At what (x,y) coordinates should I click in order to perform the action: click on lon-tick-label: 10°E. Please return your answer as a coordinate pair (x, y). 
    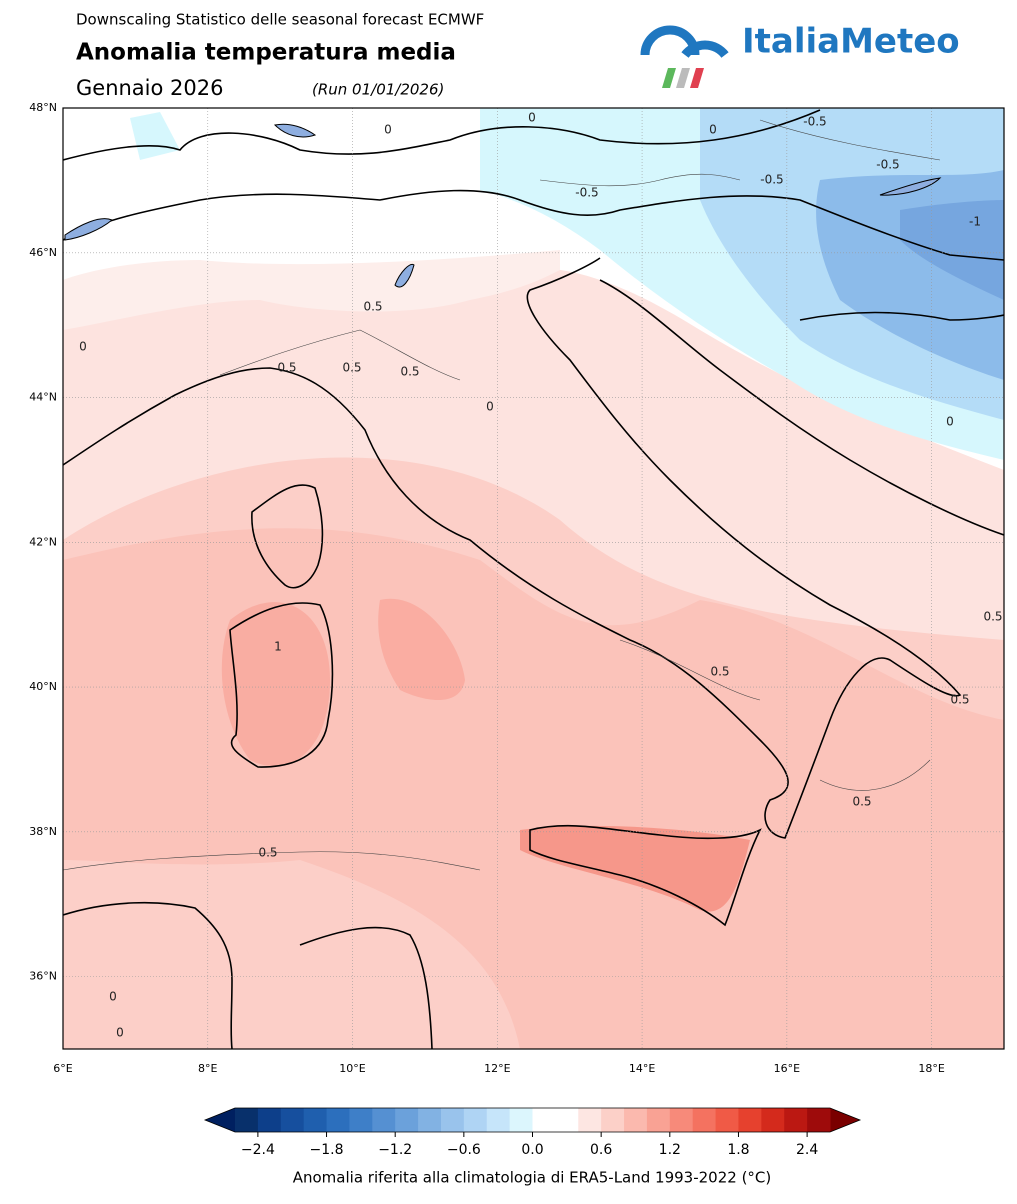
    Looking at the image, I should click on (352, 1068).